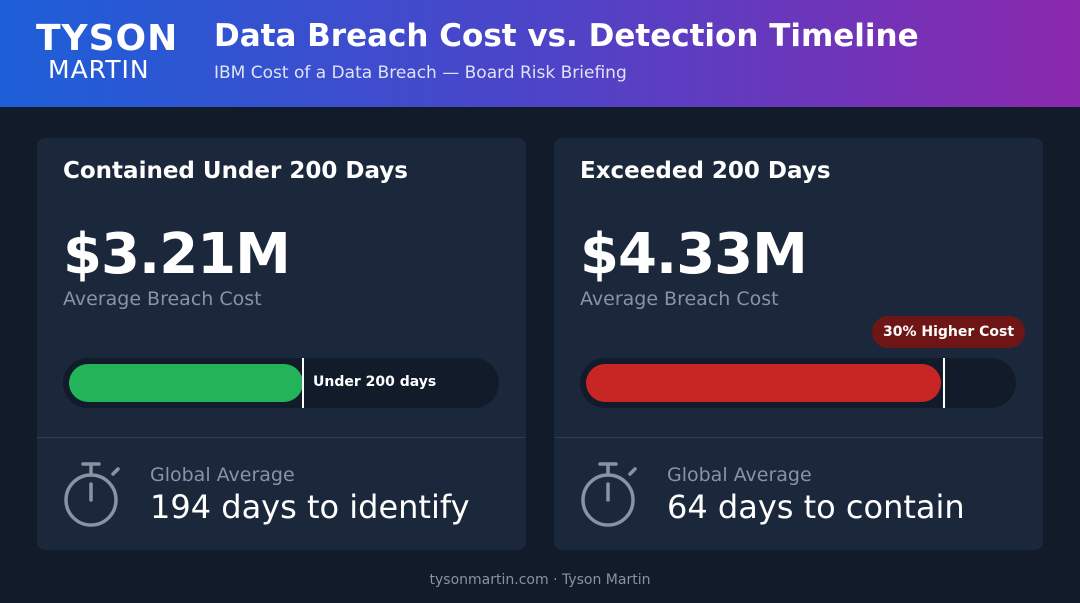 This screenshot has height=603, width=1080. What do you see at coordinates (705, 171) in the screenshot?
I see `card-title: Exceeded 200 Days` at bounding box center [705, 171].